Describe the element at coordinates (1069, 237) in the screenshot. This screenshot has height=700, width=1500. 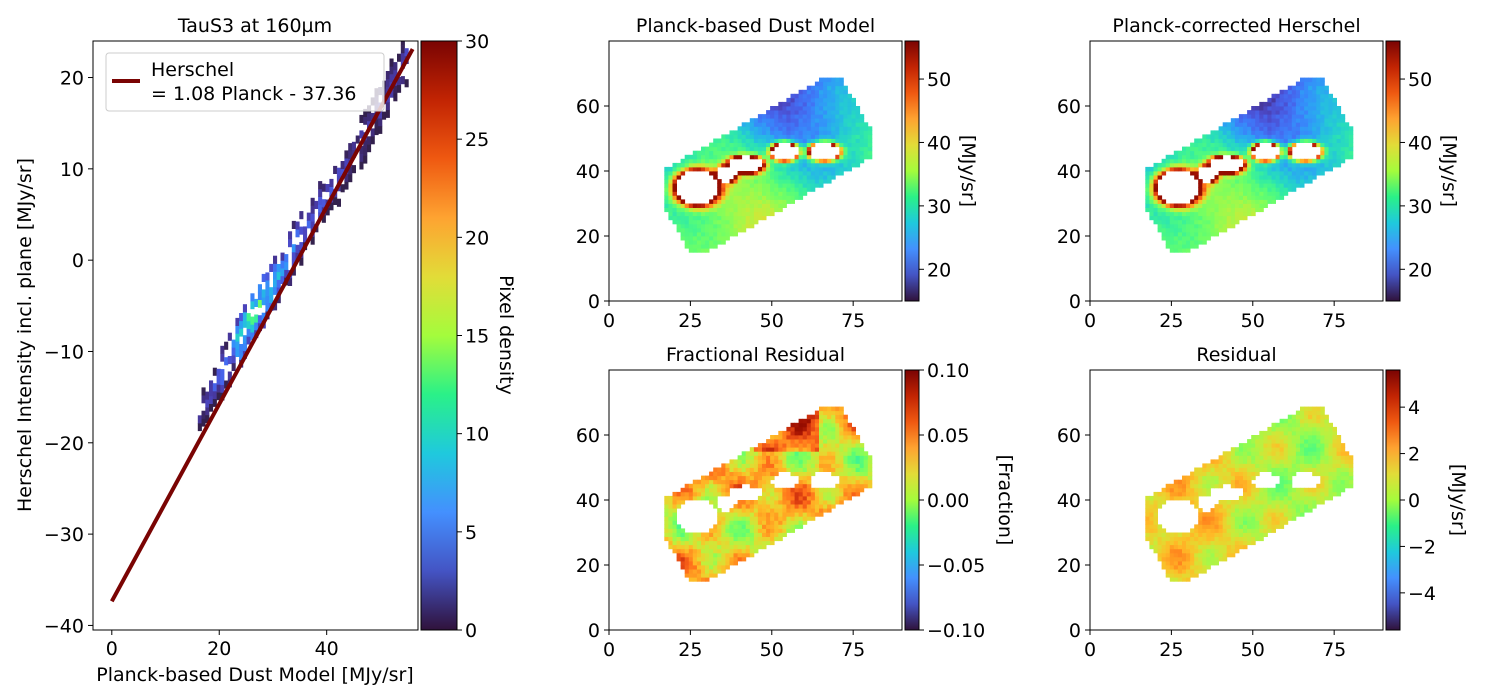
I see `y-tick-label: 20` at that location.